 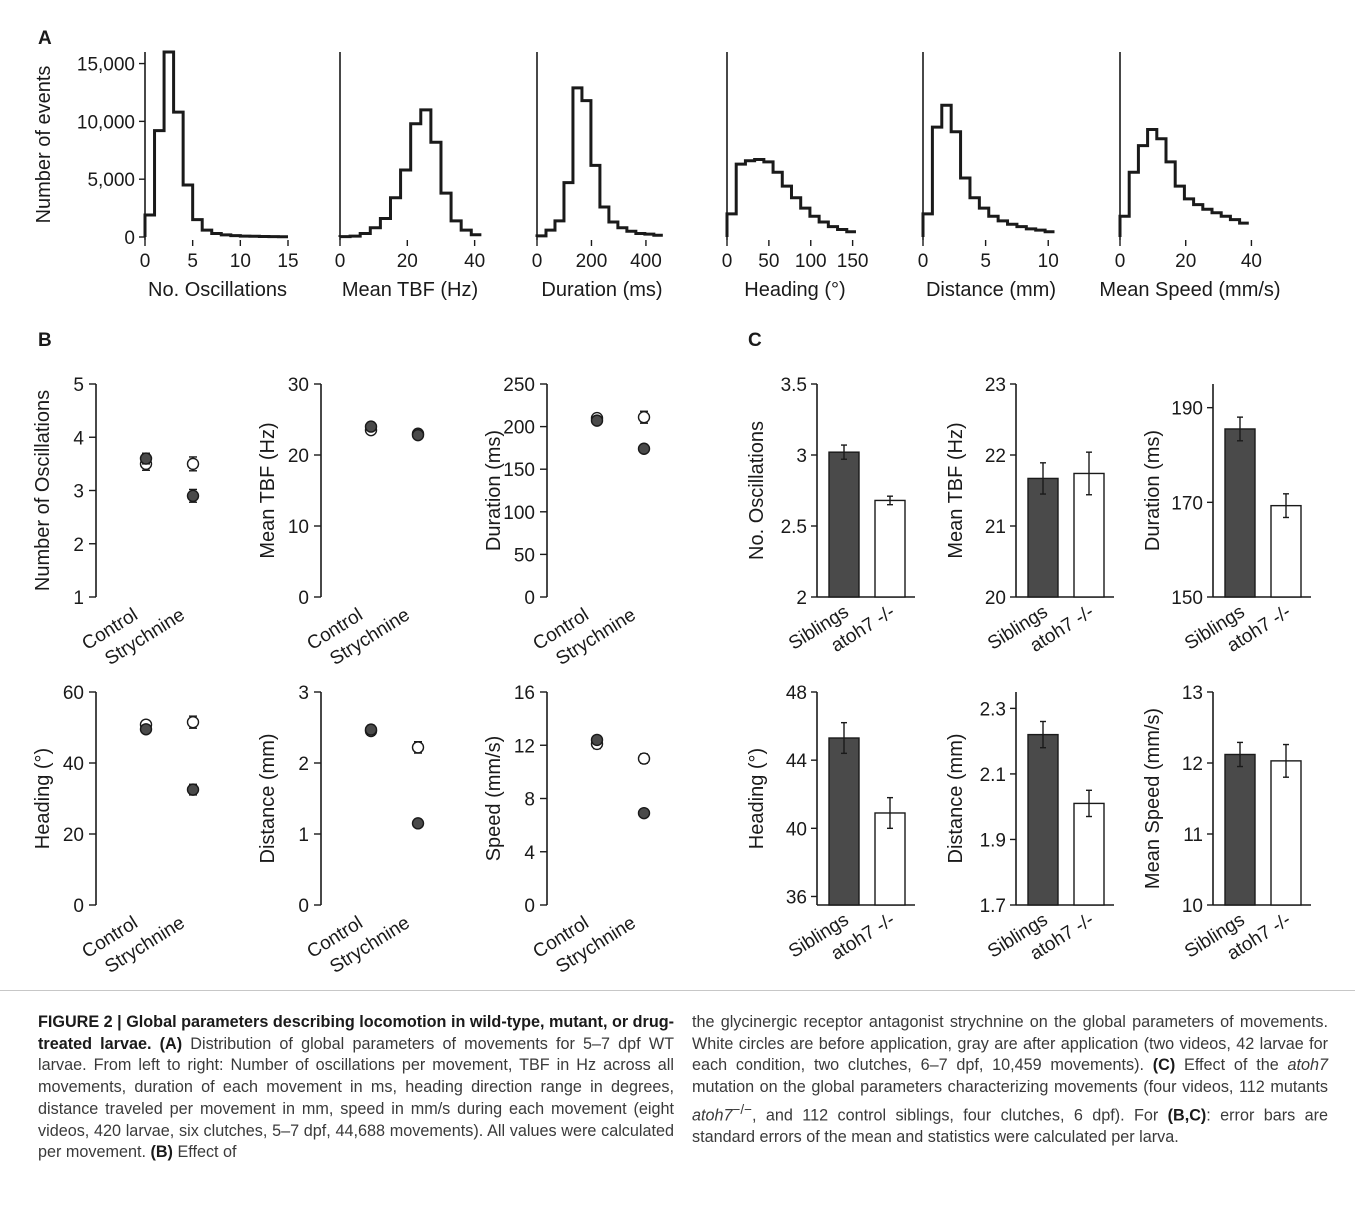 I want to click on y-tick-label: 10, so click(x=298, y=527).